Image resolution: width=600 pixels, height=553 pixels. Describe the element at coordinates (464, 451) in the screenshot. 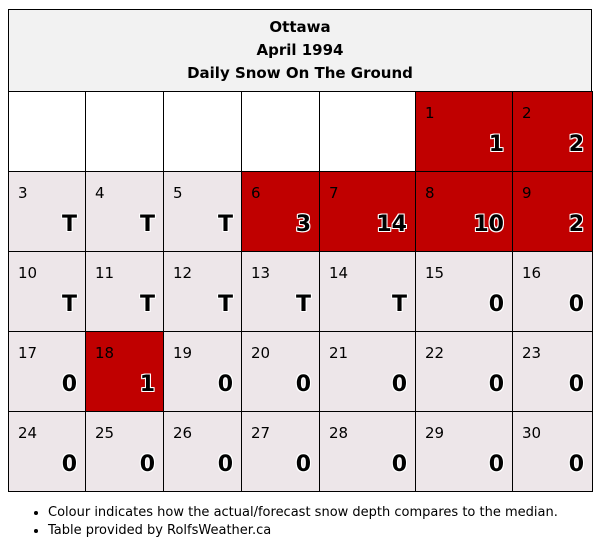

I see `day-cell: 29 0` at that location.